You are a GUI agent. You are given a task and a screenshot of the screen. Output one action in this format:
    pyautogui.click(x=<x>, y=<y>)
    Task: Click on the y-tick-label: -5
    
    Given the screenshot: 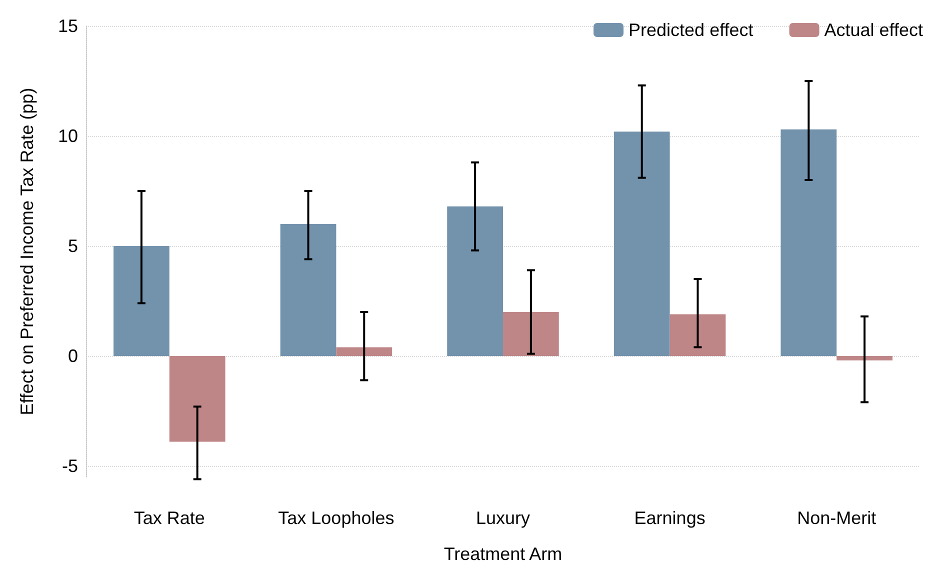 What is the action you would take?
    pyautogui.click(x=70, y=466)
    